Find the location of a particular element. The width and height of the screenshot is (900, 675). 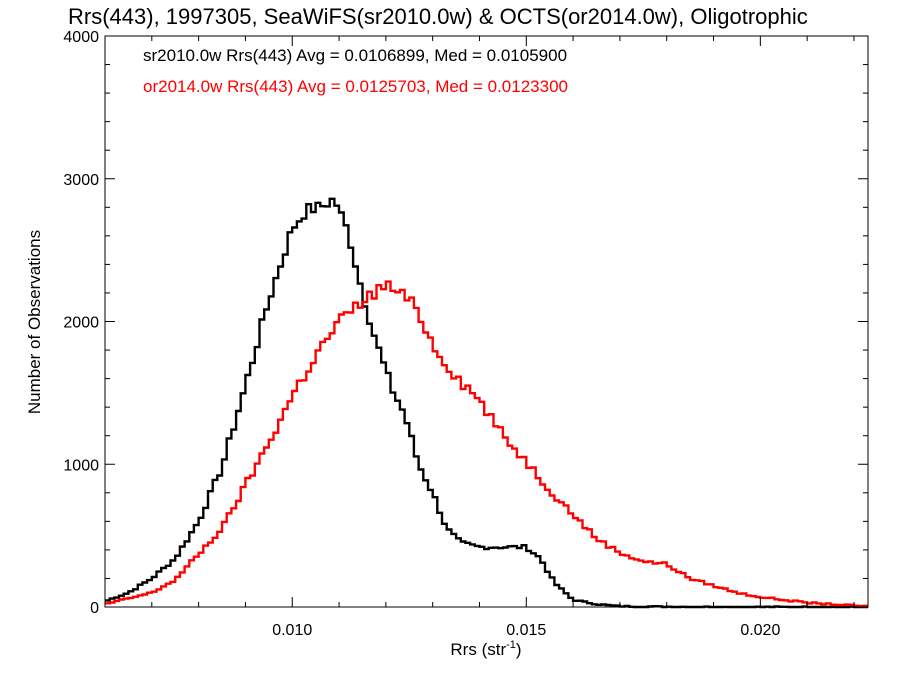

x-tick-label: 0.020 is located at coordinates (760, 630).